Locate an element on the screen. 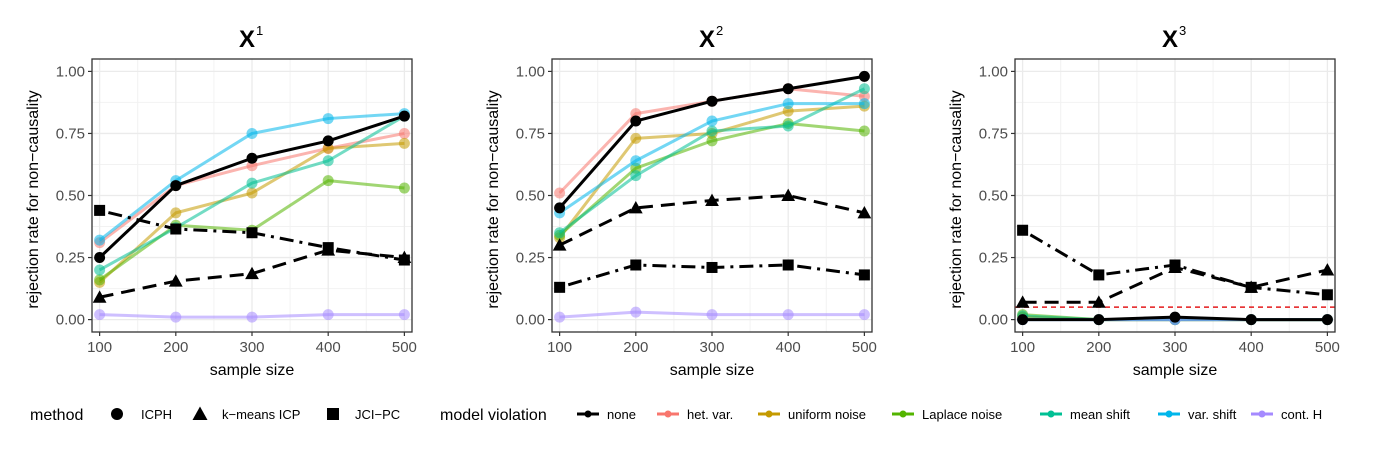 This screenshot has width=1384, height=463. legend-violation-laplace-noise: Laplace noise is located at coordinates (947, 414).